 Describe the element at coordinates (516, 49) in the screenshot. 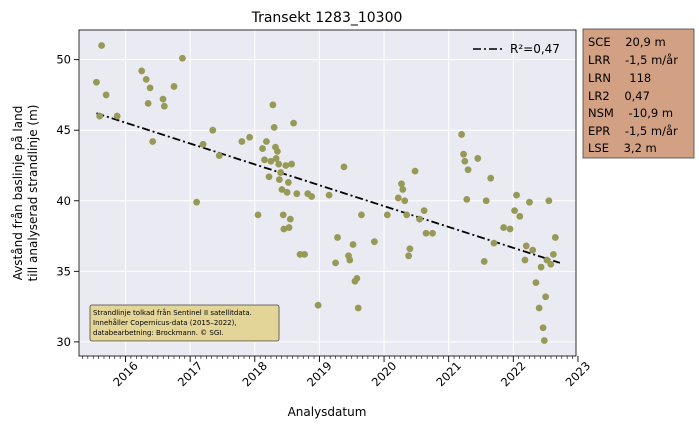

I see `legend: R²=0,47` at that location.